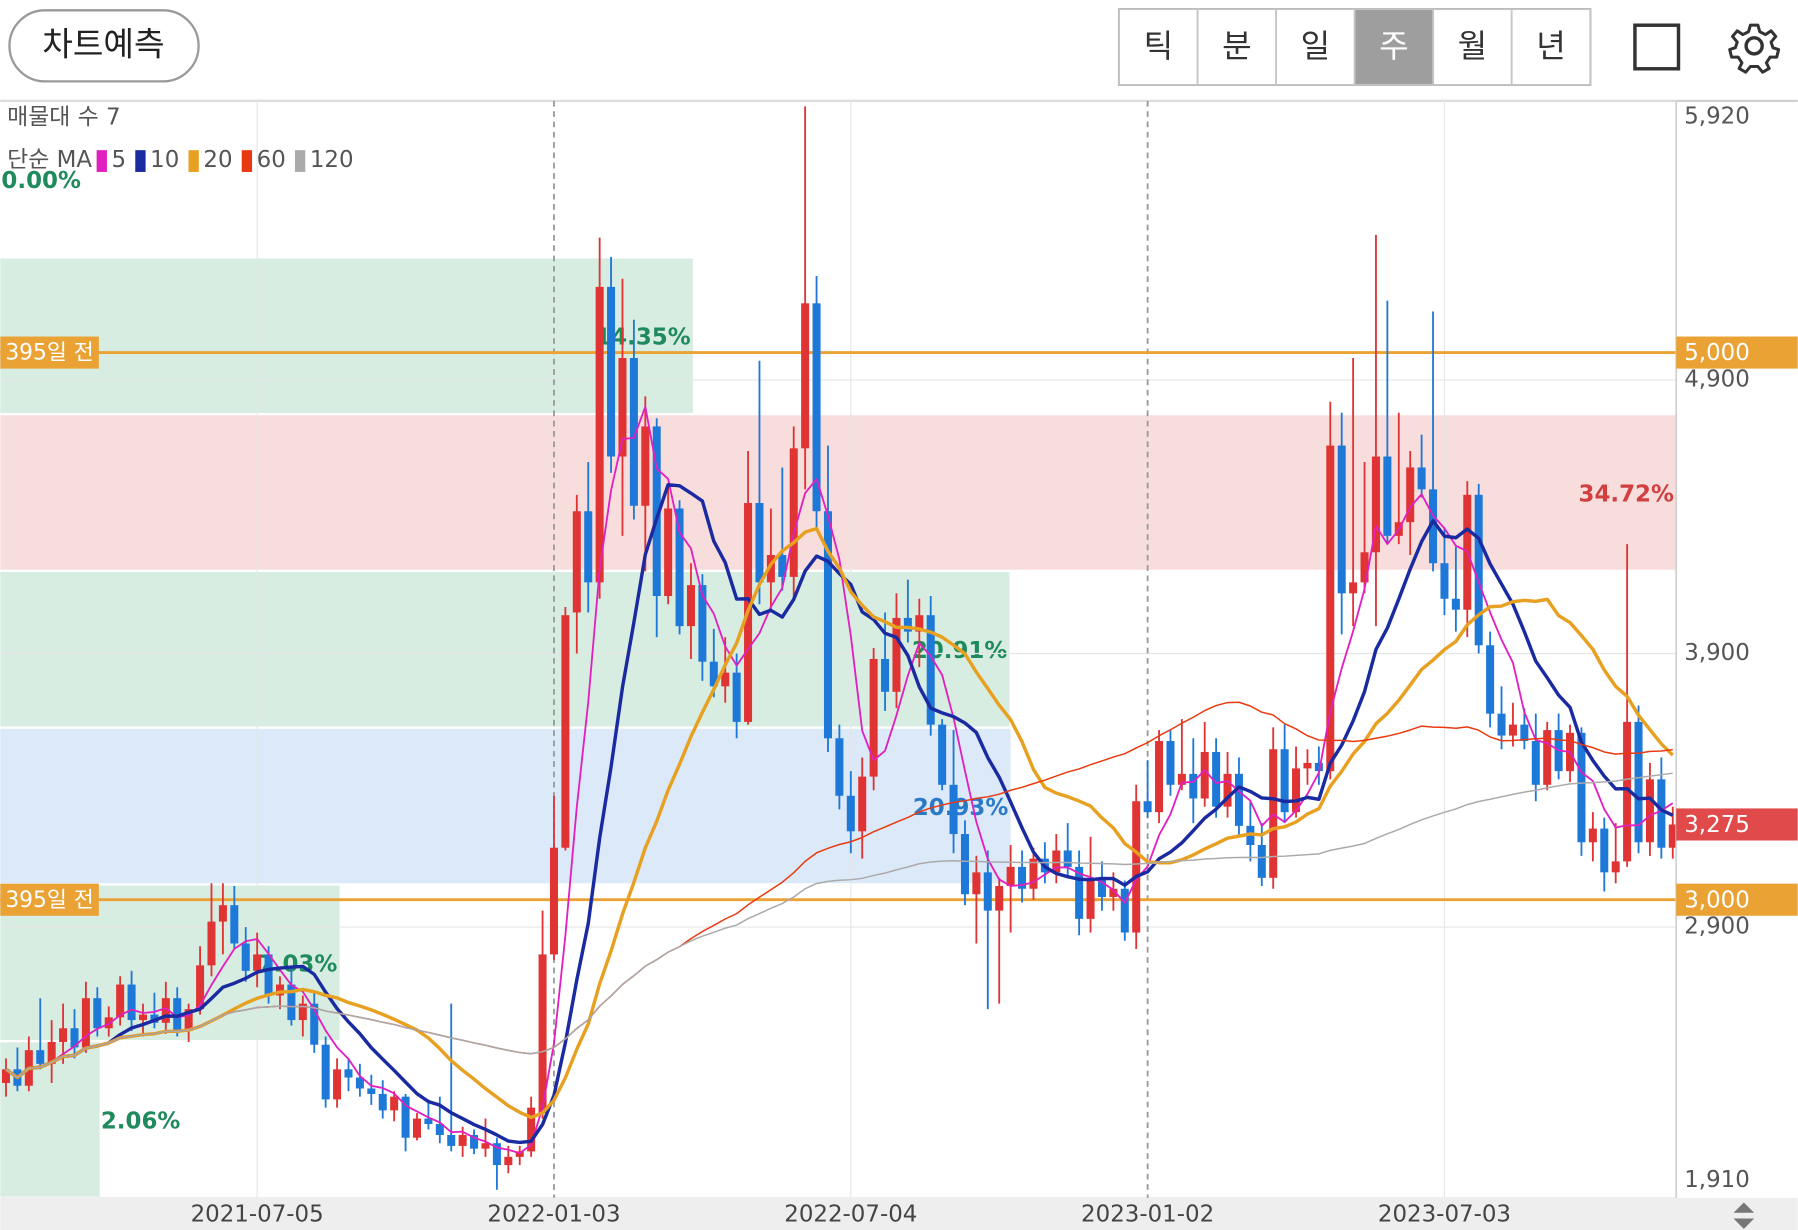 This screenshot has height=1230, width=1798. What do you see at coordinates (1717, 379) in the screenshot?
I see `y-tick-label: 4,900` at bounding box center [1717, 379].